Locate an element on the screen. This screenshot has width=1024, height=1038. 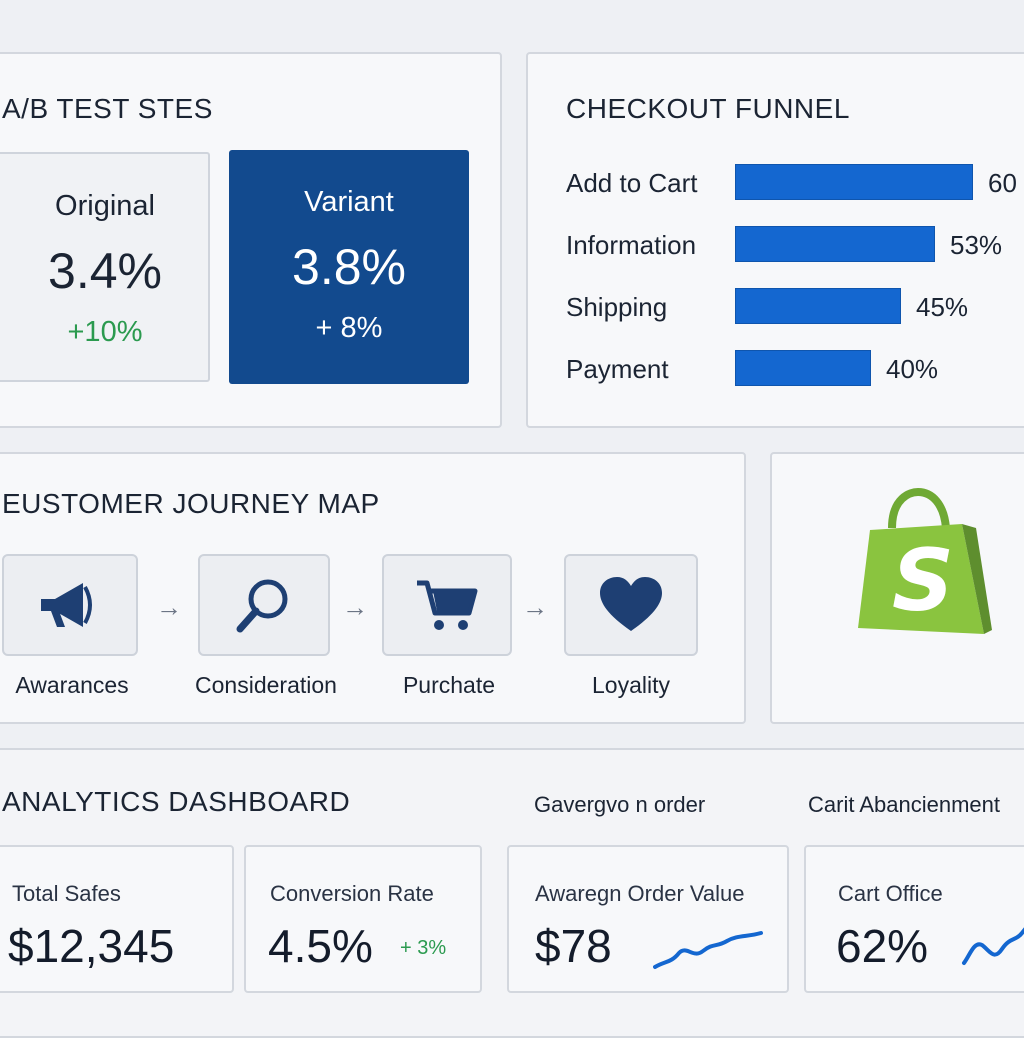
funnel-row: Information 53% is located at coordinates (795, 246).